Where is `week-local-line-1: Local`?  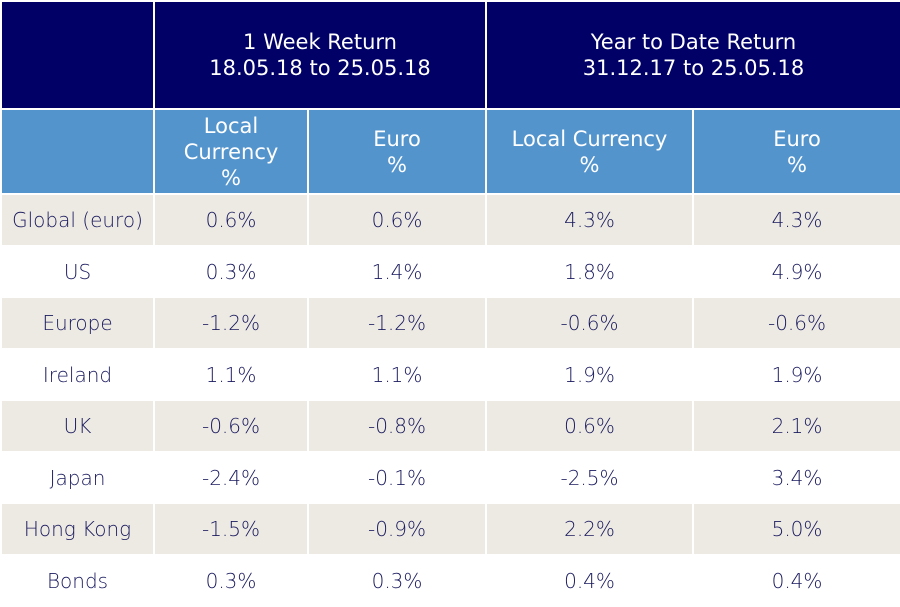
week-local-line-1: Local is located at coordinates (231, 125).